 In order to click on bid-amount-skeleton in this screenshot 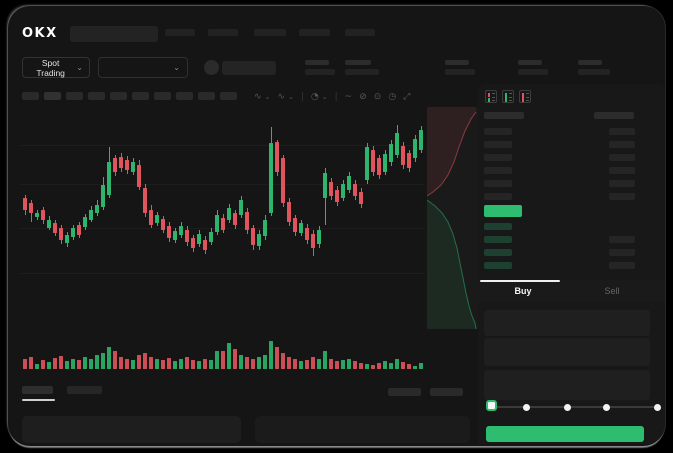, I will do `click(622, 252)`.